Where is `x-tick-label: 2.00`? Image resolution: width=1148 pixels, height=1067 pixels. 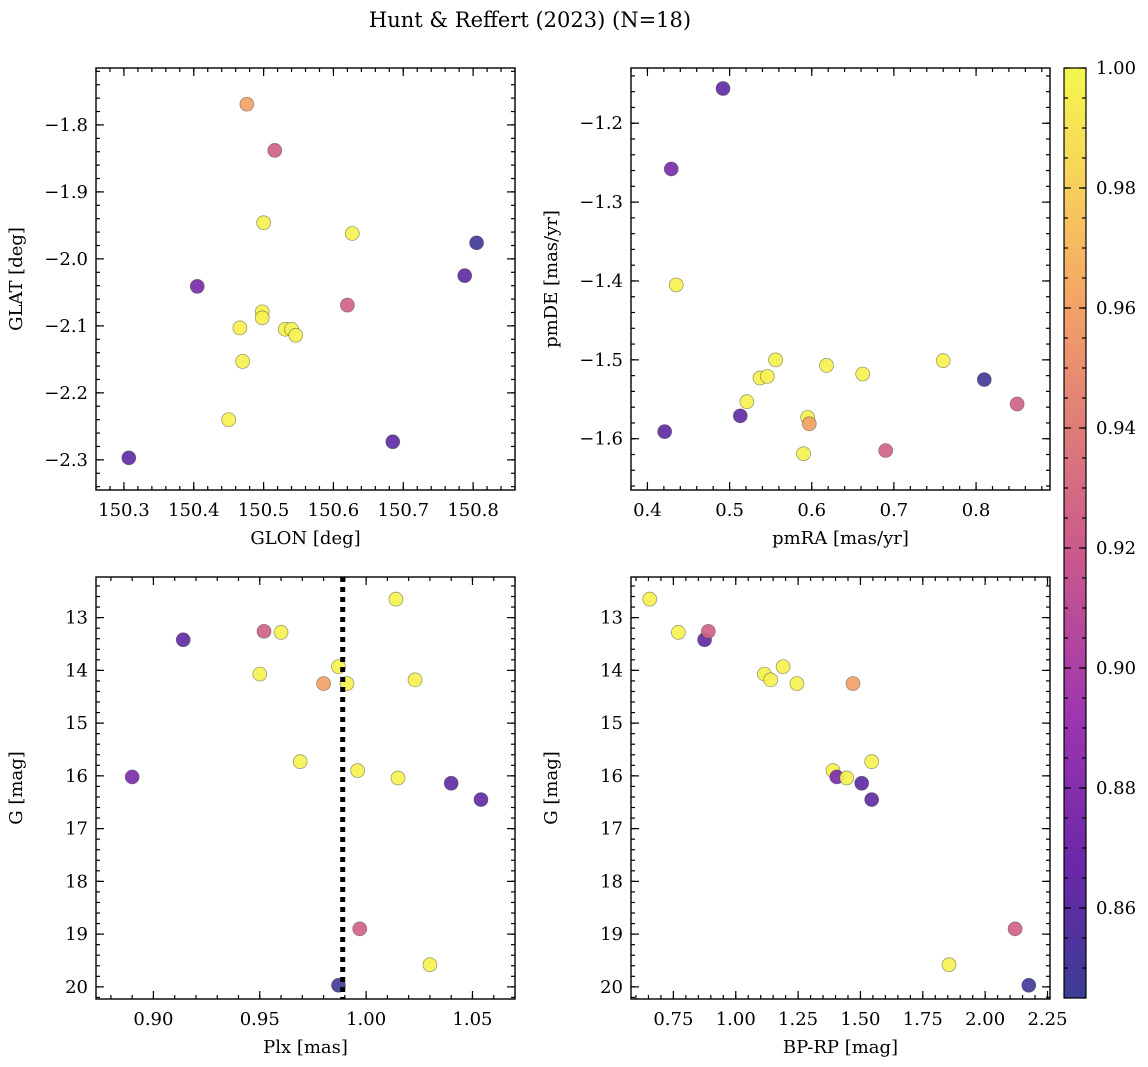
x-tick-label: 2.00 is located at coordinates (985, 1019).